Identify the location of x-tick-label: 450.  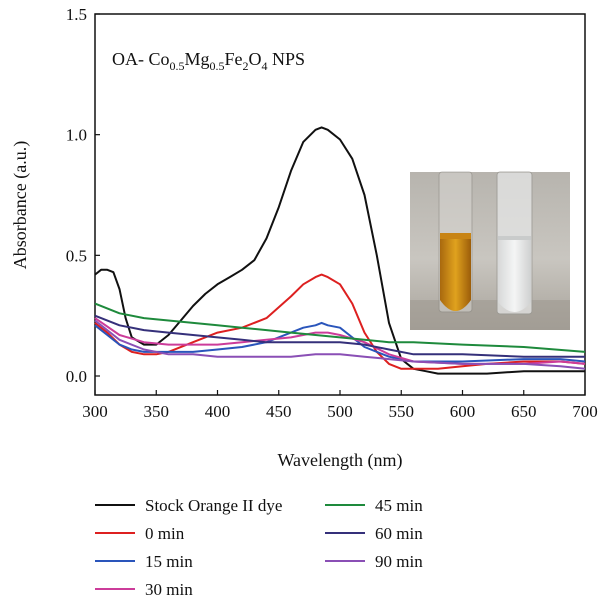
(279, 411).